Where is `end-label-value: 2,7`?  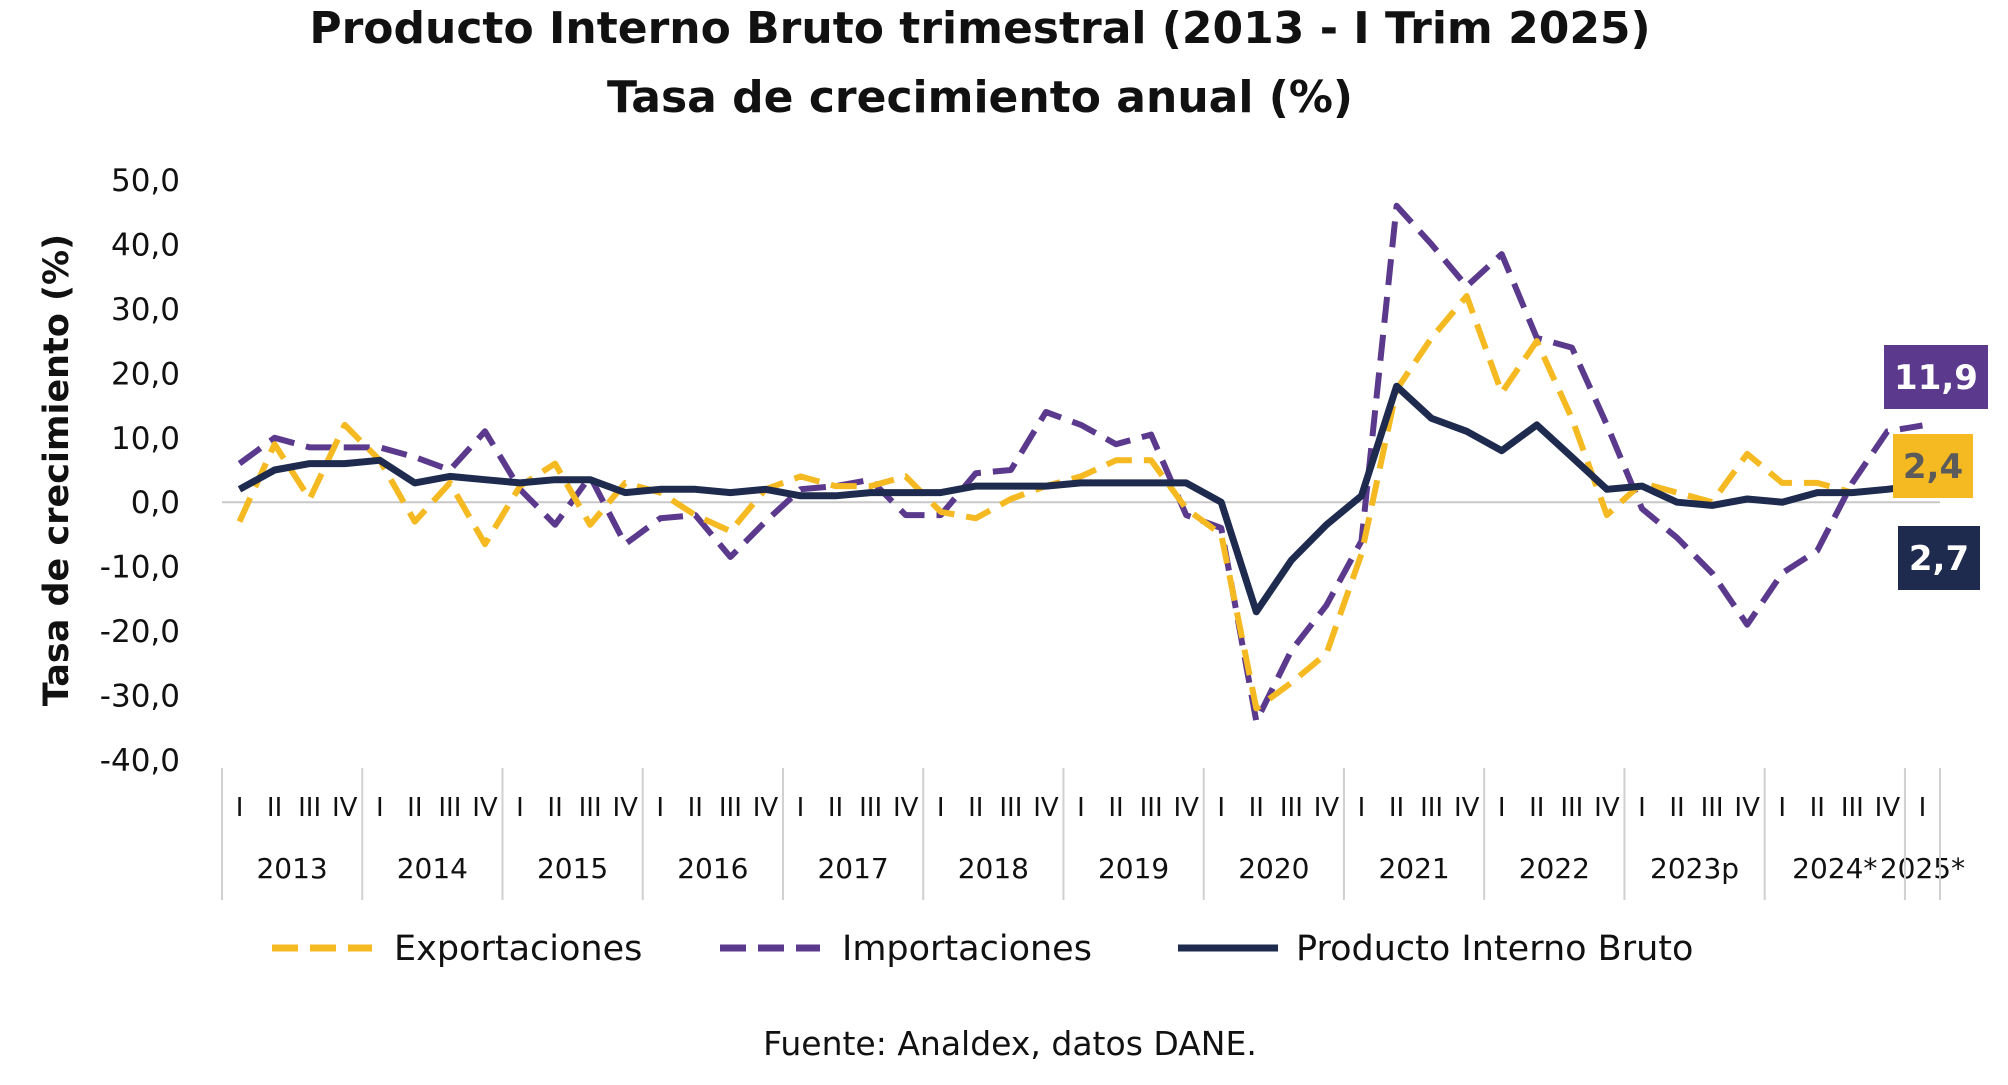
end-label-value: 2,7 is located at coordinates (1939, 559).